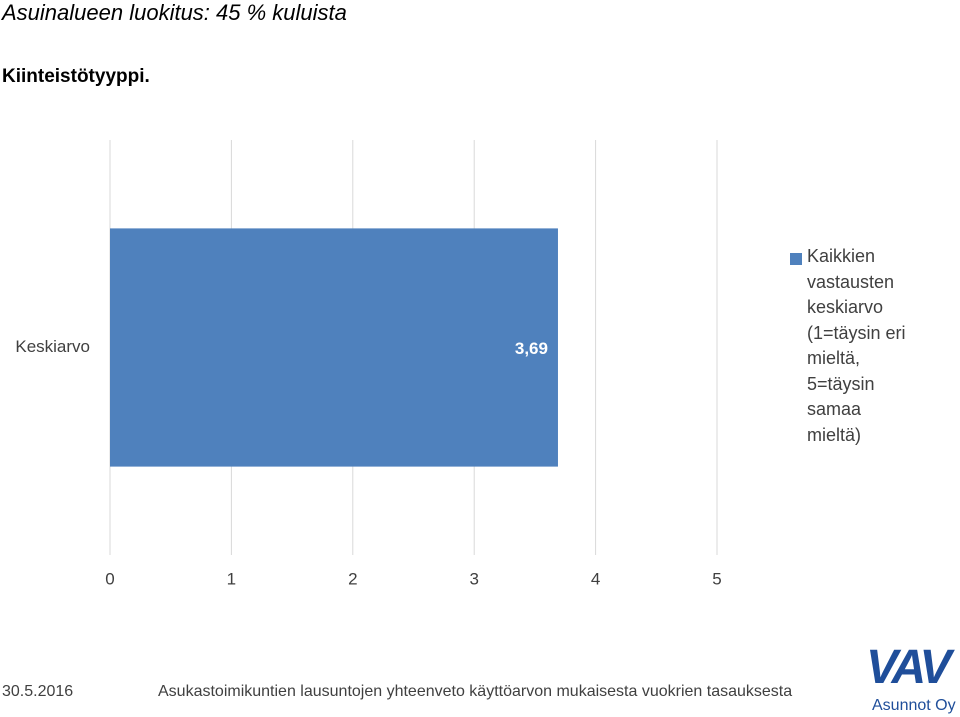 The height and width of the screenshot is (717, 960). Describe the element at coordinates (174, 12) in the screenshot. I see `slide-title: Asuinalueen luokitus: 45 % kuluista` at that location.